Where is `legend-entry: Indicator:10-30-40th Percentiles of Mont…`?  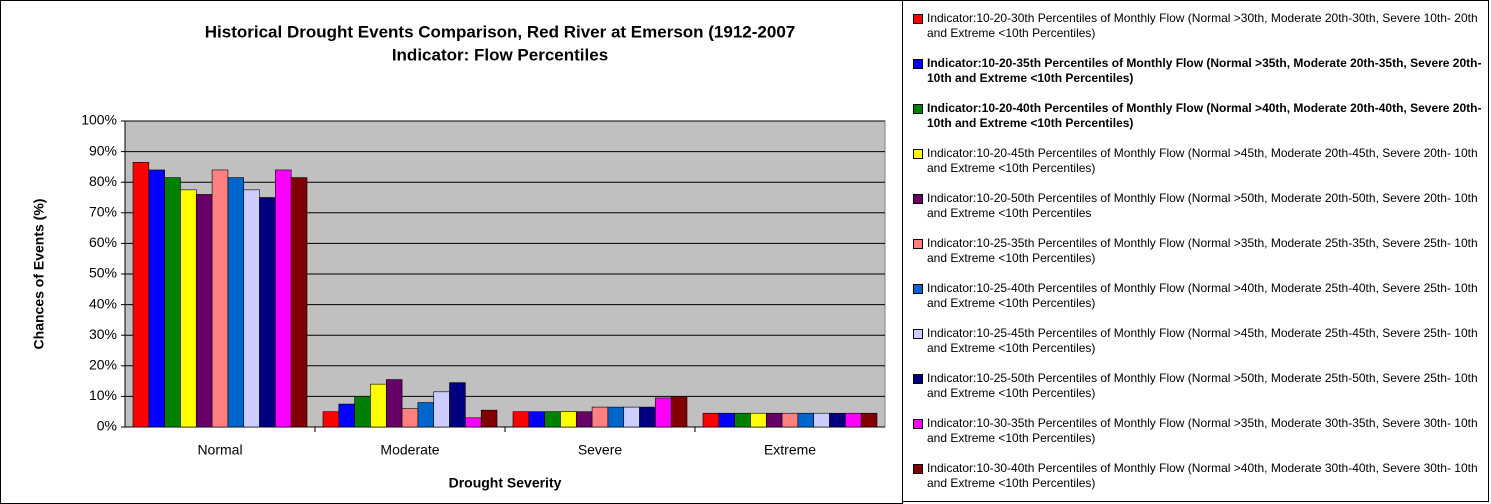
legend-entry: Indicator:10-30-40th Percentiles of Mont… is located at coordinates (1198, 476).